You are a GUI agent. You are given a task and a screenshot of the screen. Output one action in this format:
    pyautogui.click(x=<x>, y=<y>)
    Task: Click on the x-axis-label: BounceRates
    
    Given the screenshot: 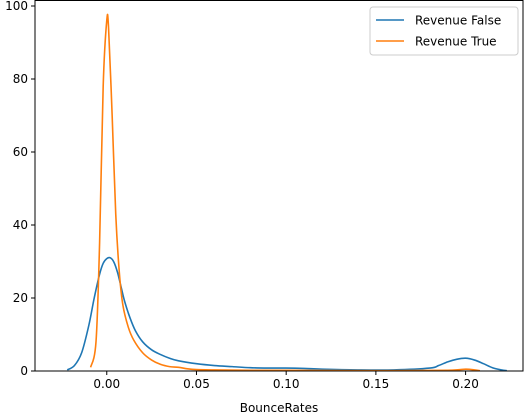 What is the action you would take?
    pyautogui.click(x=279, y=407)
    